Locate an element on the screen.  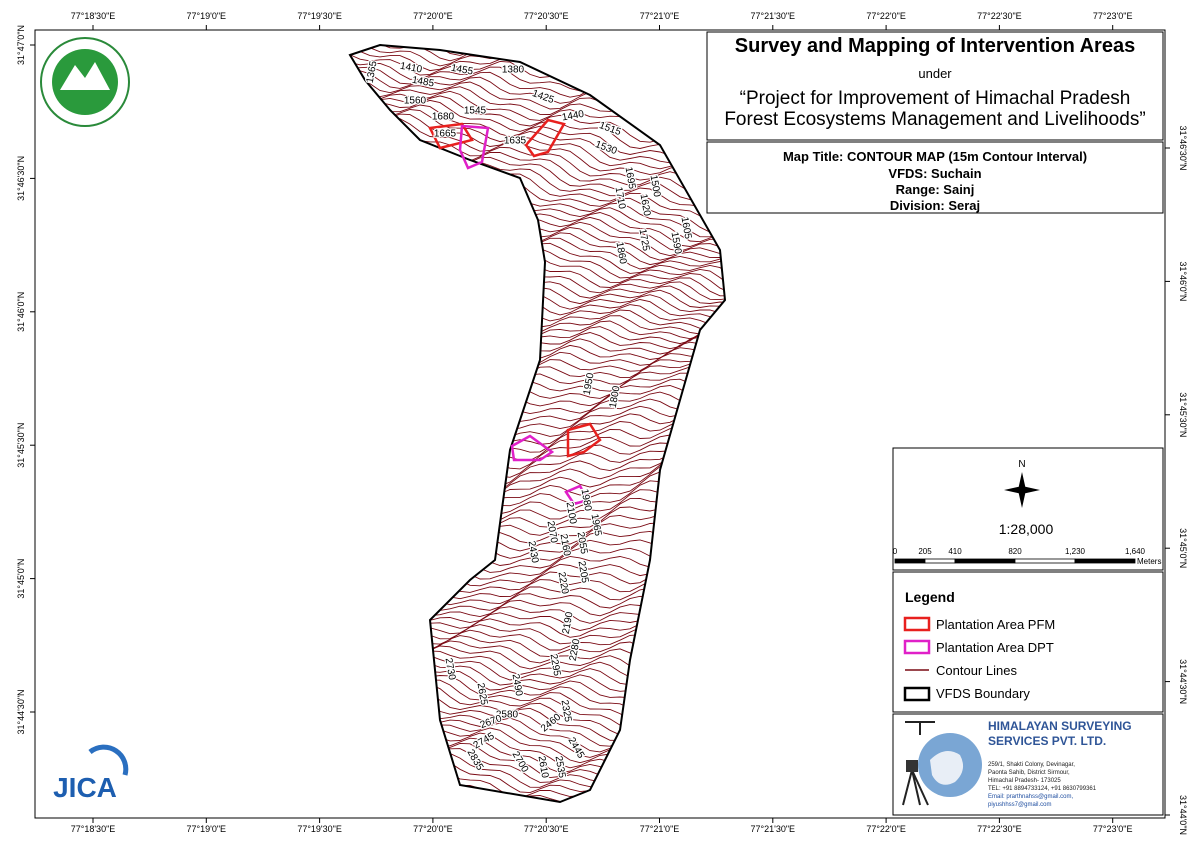
company-name: SERVICES PVT. LTD. is located at coordinates (1047, 741).